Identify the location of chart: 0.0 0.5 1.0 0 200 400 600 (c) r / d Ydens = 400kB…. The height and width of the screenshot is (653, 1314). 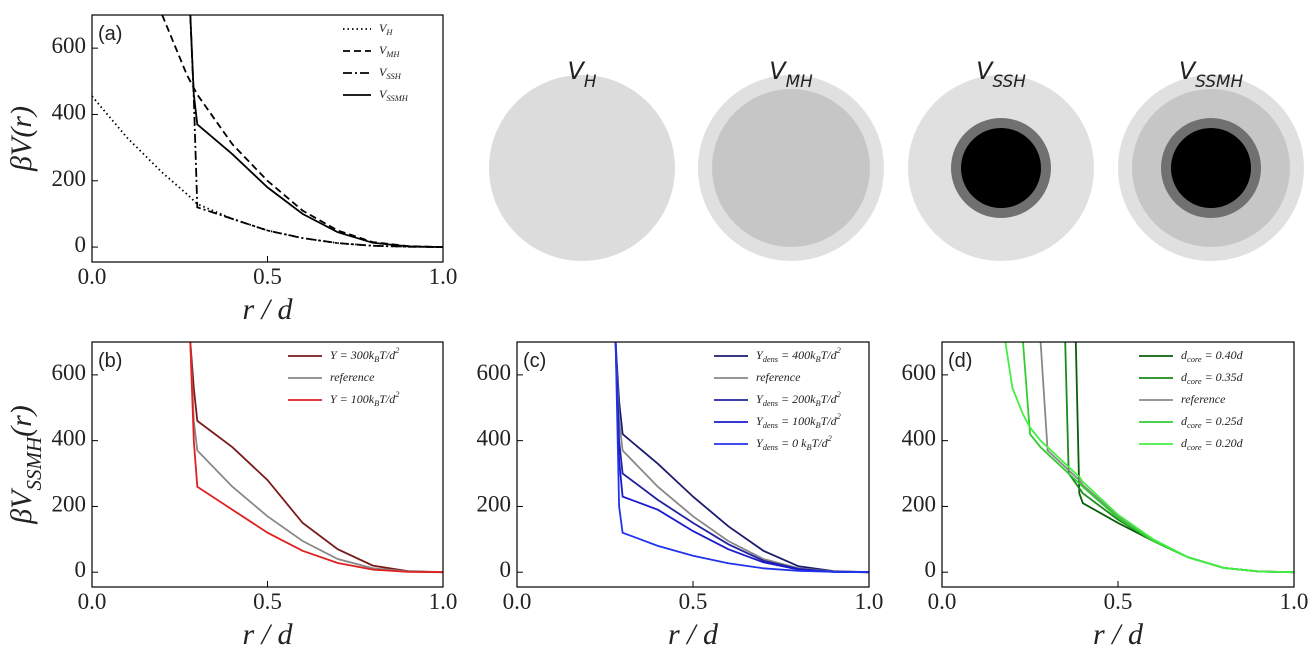
(680, 496).